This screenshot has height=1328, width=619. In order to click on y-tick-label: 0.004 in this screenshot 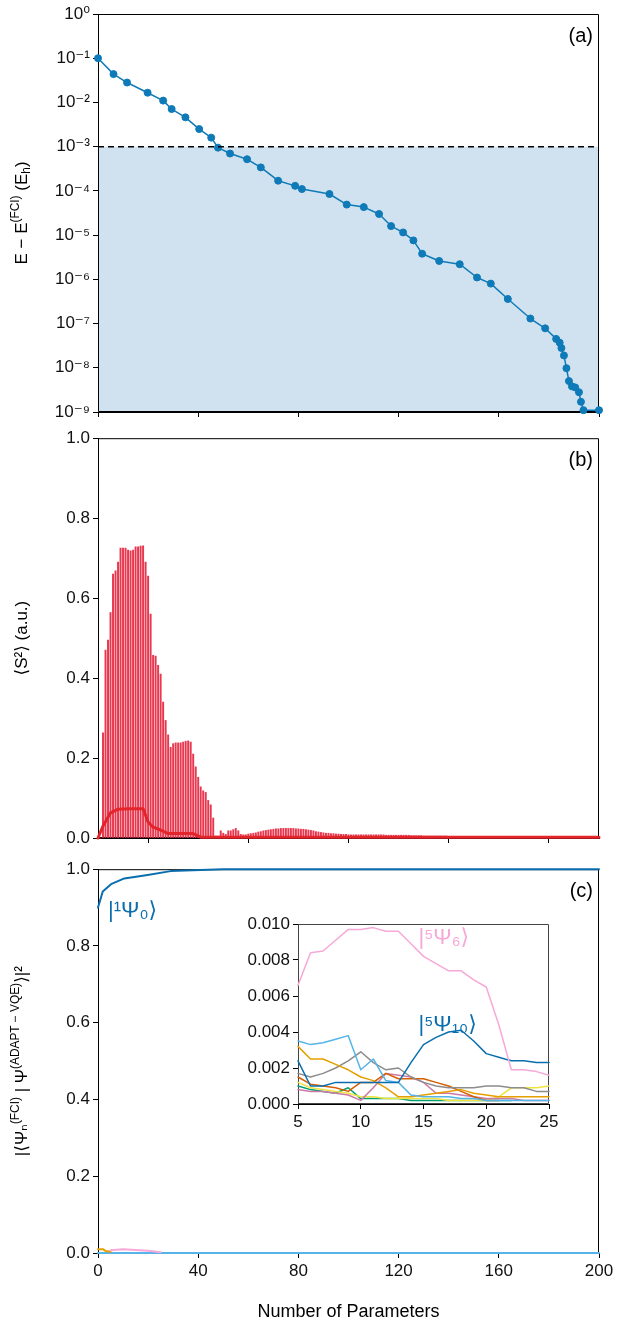, I will do `click(268, 1031)`.